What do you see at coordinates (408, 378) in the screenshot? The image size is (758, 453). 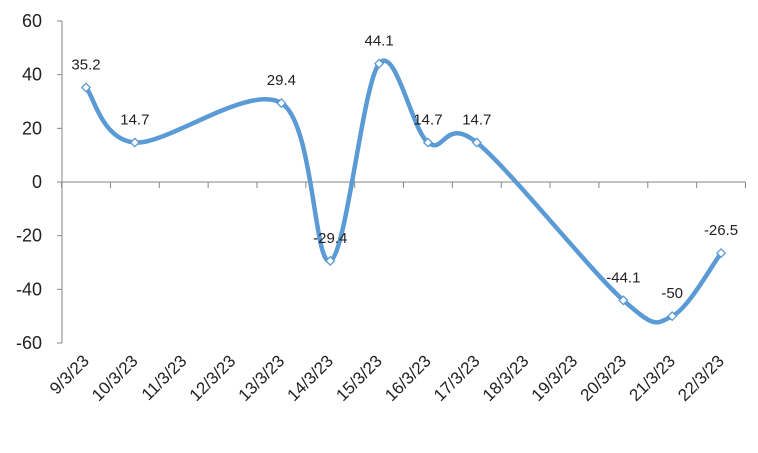 I see `x-tick-label: 16/3/23` at bounding box center [408, 378].